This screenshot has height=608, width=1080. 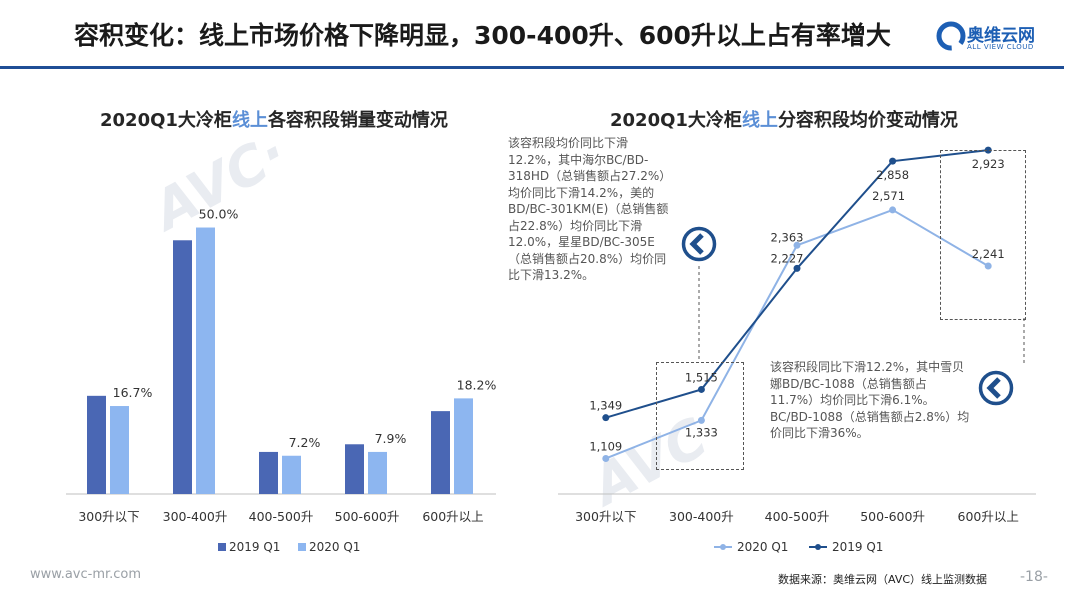 What do you see at coordinates (219, 214) in the screenshot?
I see `bar-data-label: 50.0%` at bounding box center [219, 214].